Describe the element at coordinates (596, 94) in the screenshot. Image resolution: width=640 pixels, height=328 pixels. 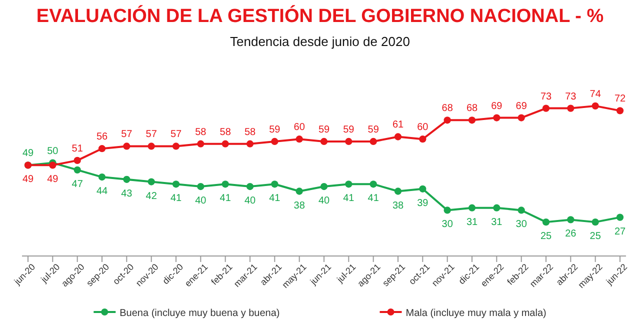
I see `data-label: 74` at that location.